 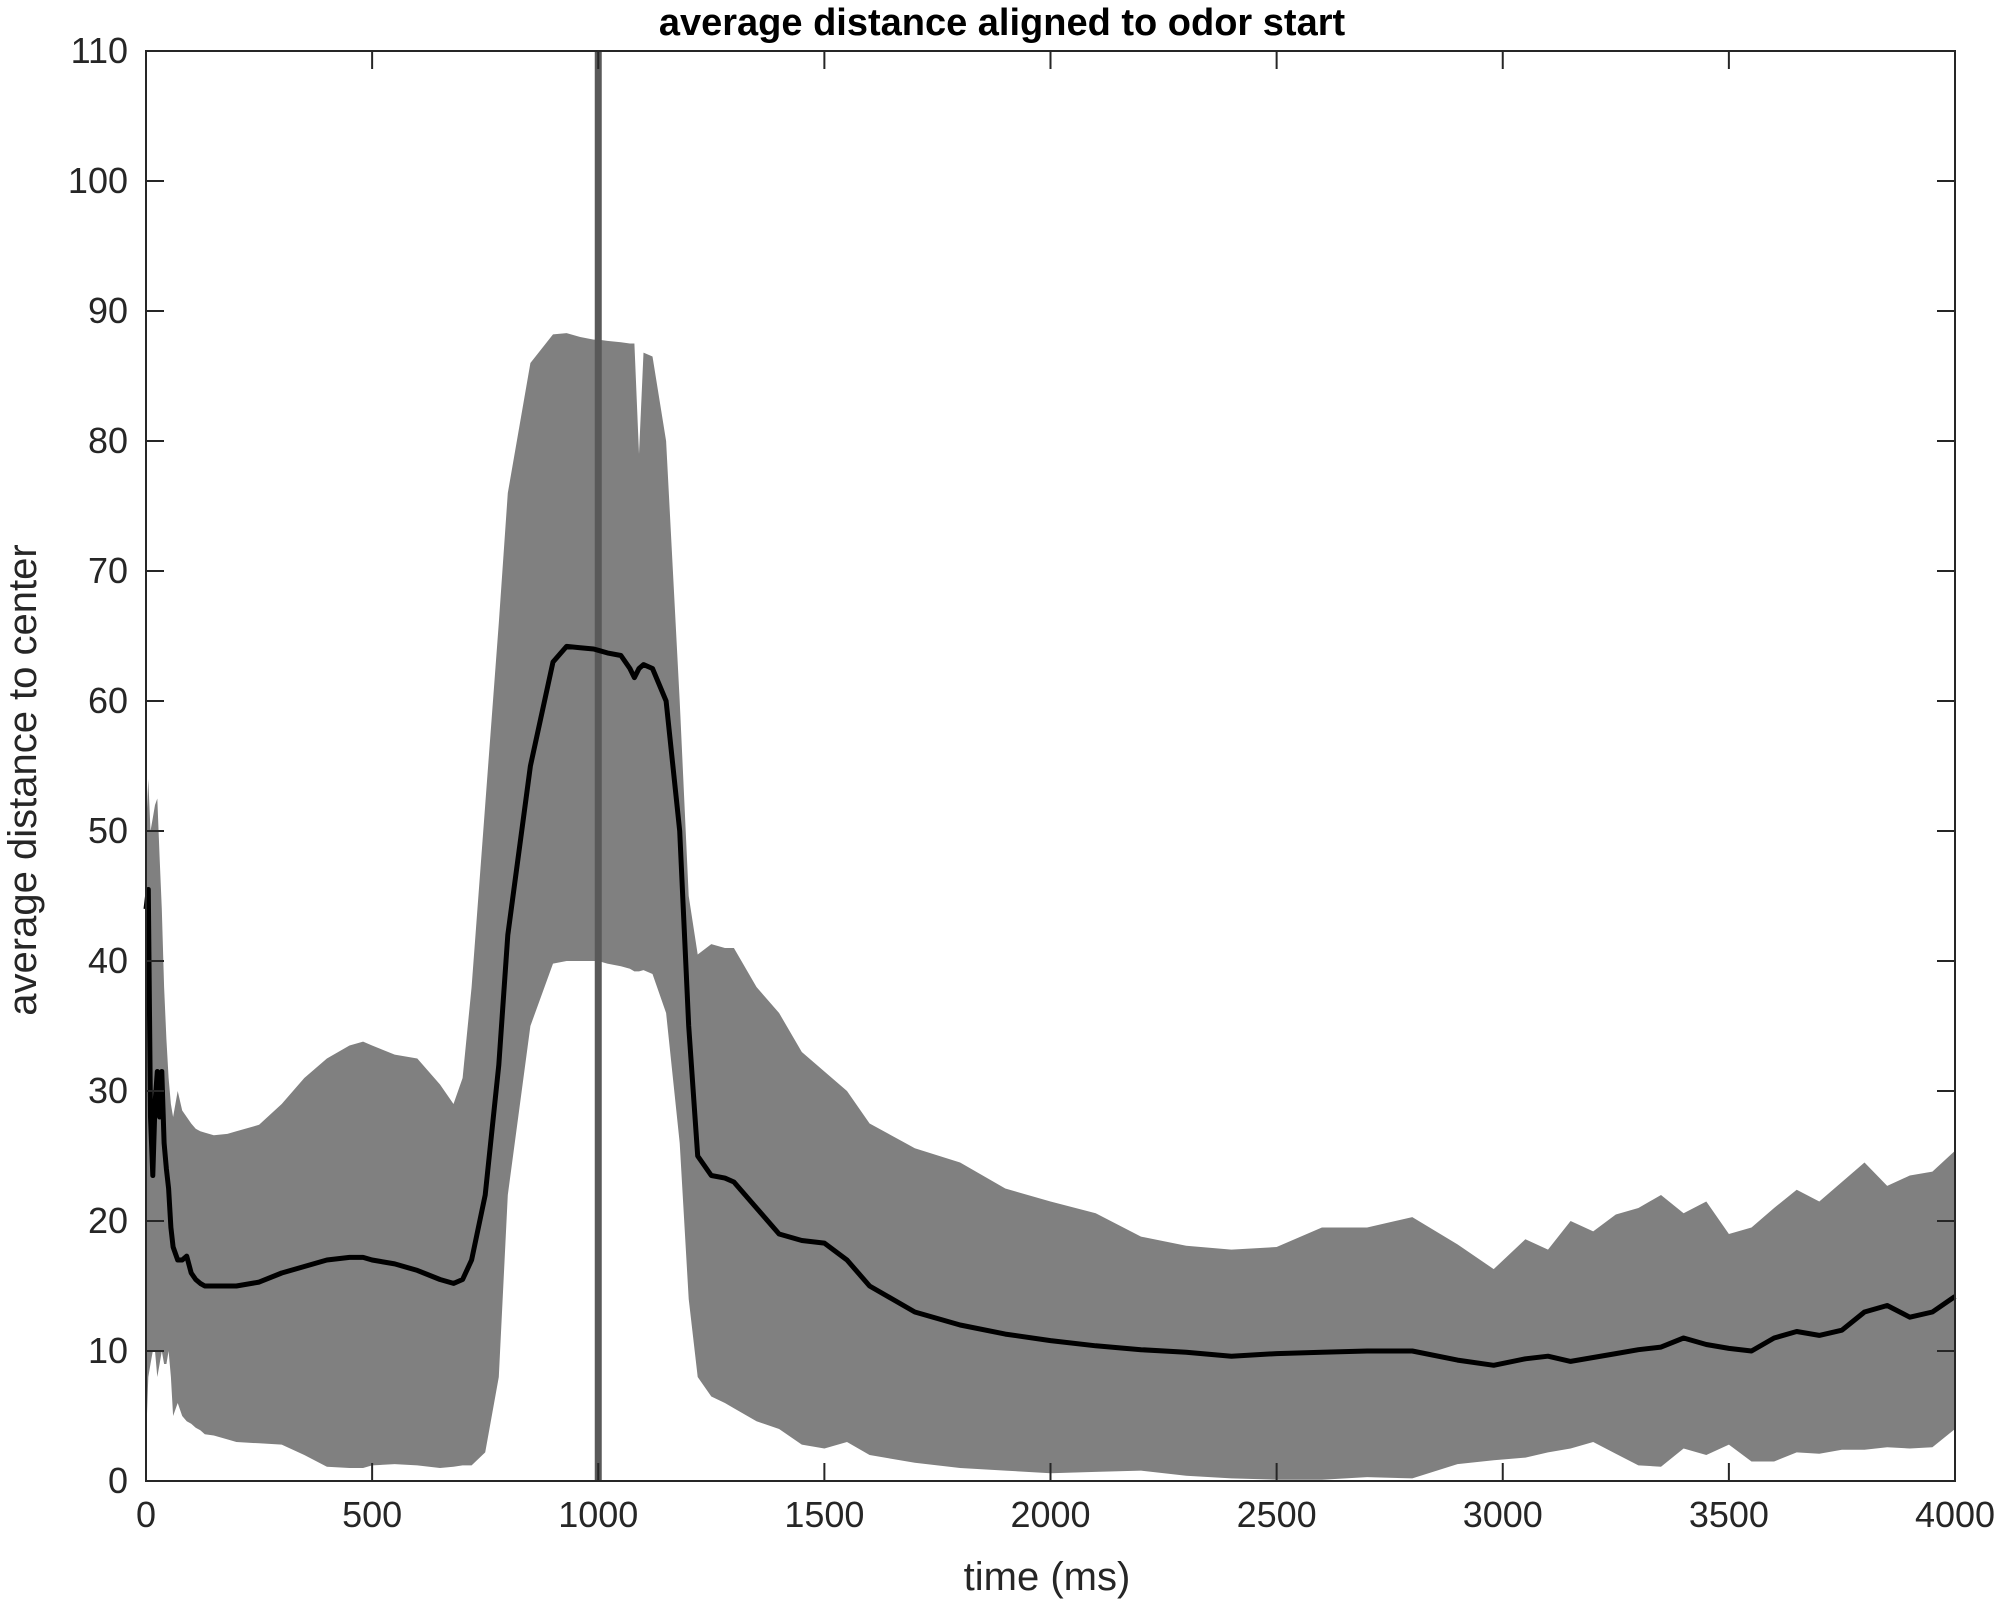 What do you see at coordinates (1002, 23) in the screenshot?
I see `chart-title: average distance aligned to odor start` at bounding box center [1002, 23].